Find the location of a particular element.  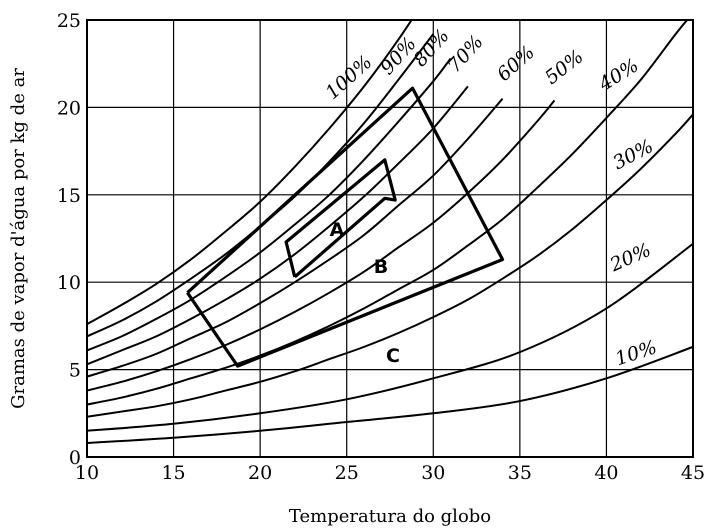

x-tick-label: 45 is located at coordinates (693, 473).